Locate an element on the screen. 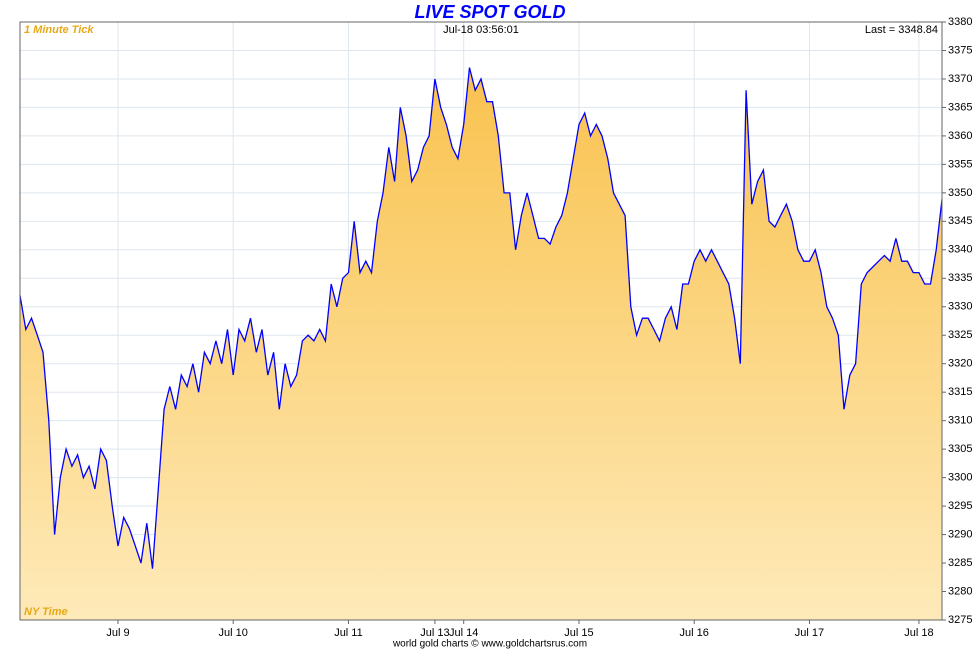  x-tick-label: Jul 14 is located at coordinates (463, 633).